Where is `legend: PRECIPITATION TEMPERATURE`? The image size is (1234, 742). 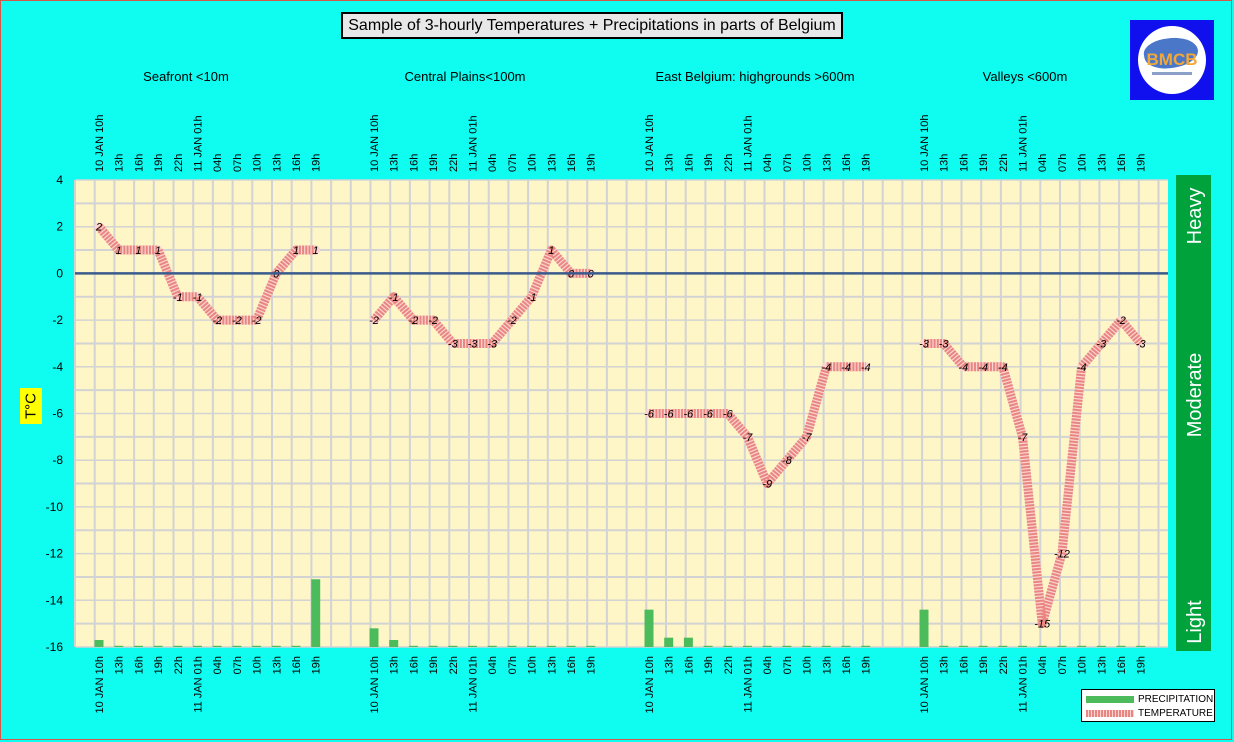
legend: PRECIPITATION TEMPERATURE is located at coordinates (1148, 705).